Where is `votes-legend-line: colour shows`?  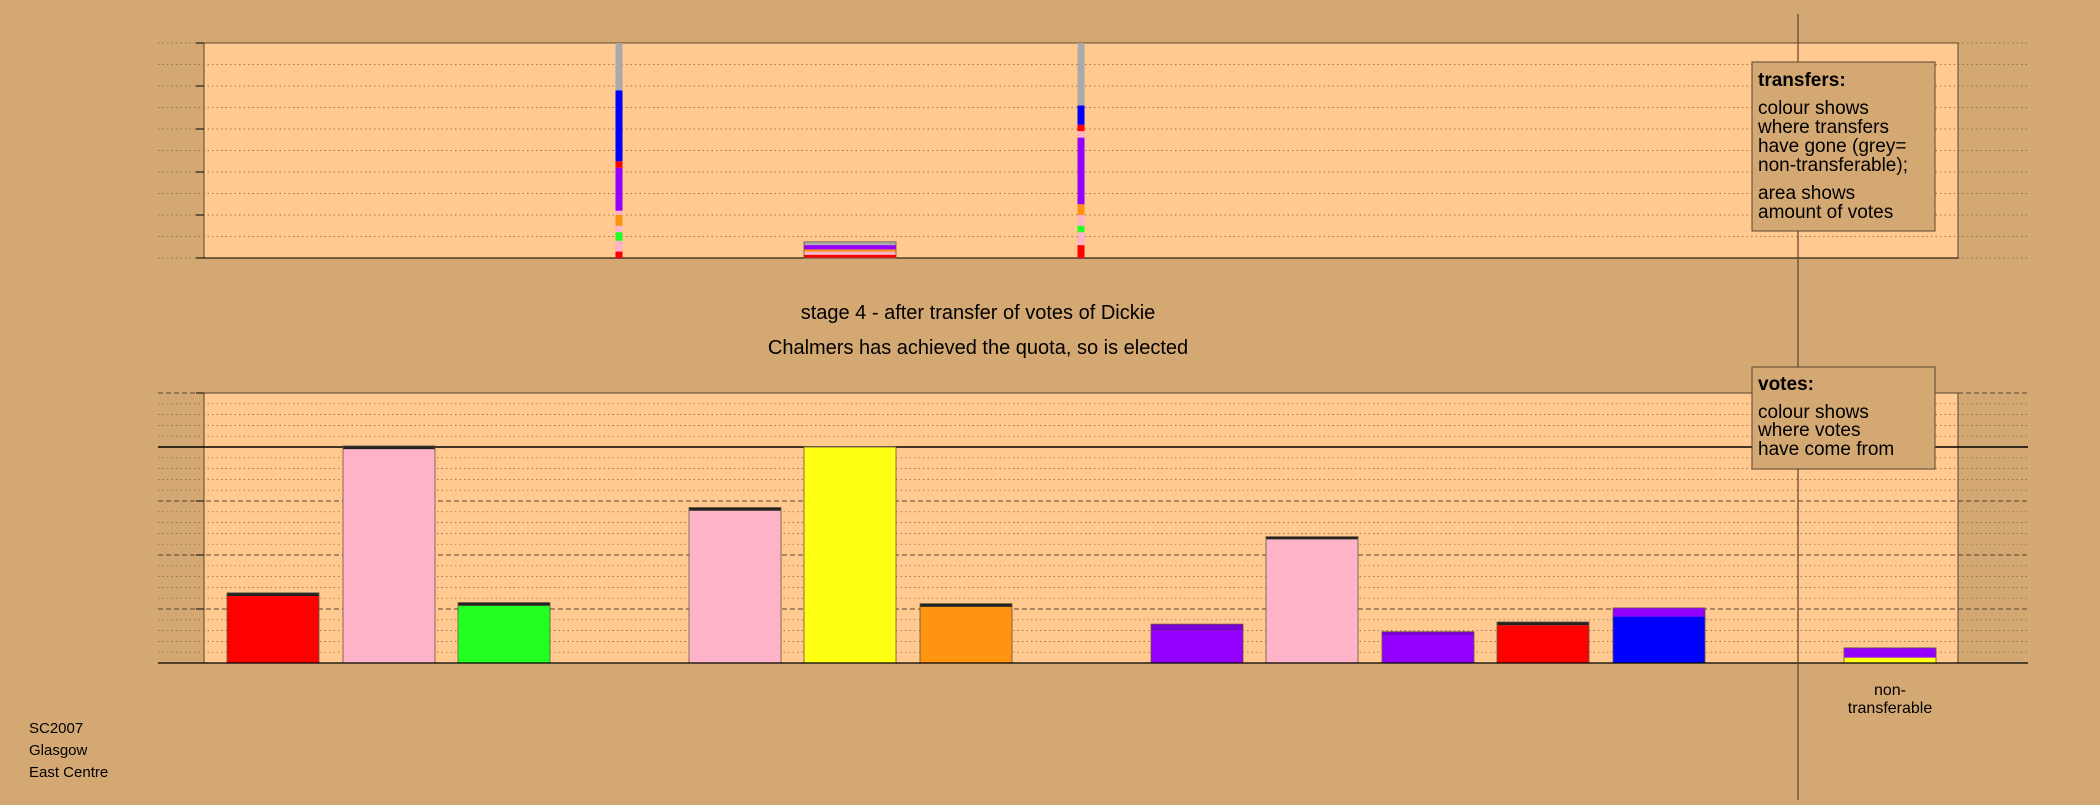 votes-legend-line: colour shows is located at coordinates (1813, 412).